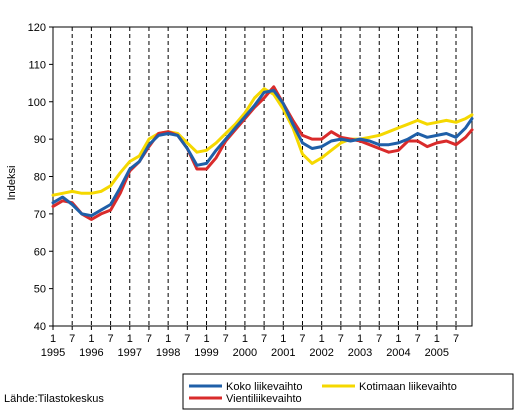  What do you see at coordinates (37, 28) in the screenshot?
I see `y-tick-label: 120` at bounding box center [37, 28].